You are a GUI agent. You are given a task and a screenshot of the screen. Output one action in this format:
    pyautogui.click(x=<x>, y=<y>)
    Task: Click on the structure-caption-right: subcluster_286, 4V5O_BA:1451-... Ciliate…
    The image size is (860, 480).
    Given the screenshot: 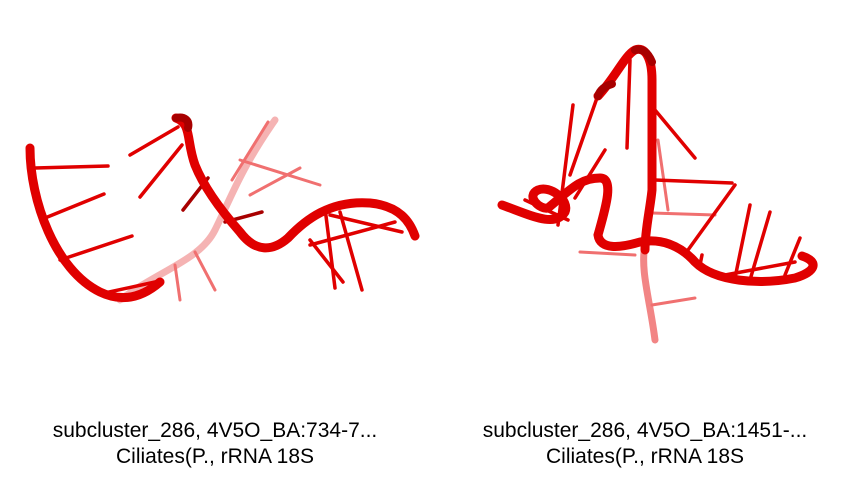 What is the action you would take?
    pyautogui.click(x=645, y=444)
    